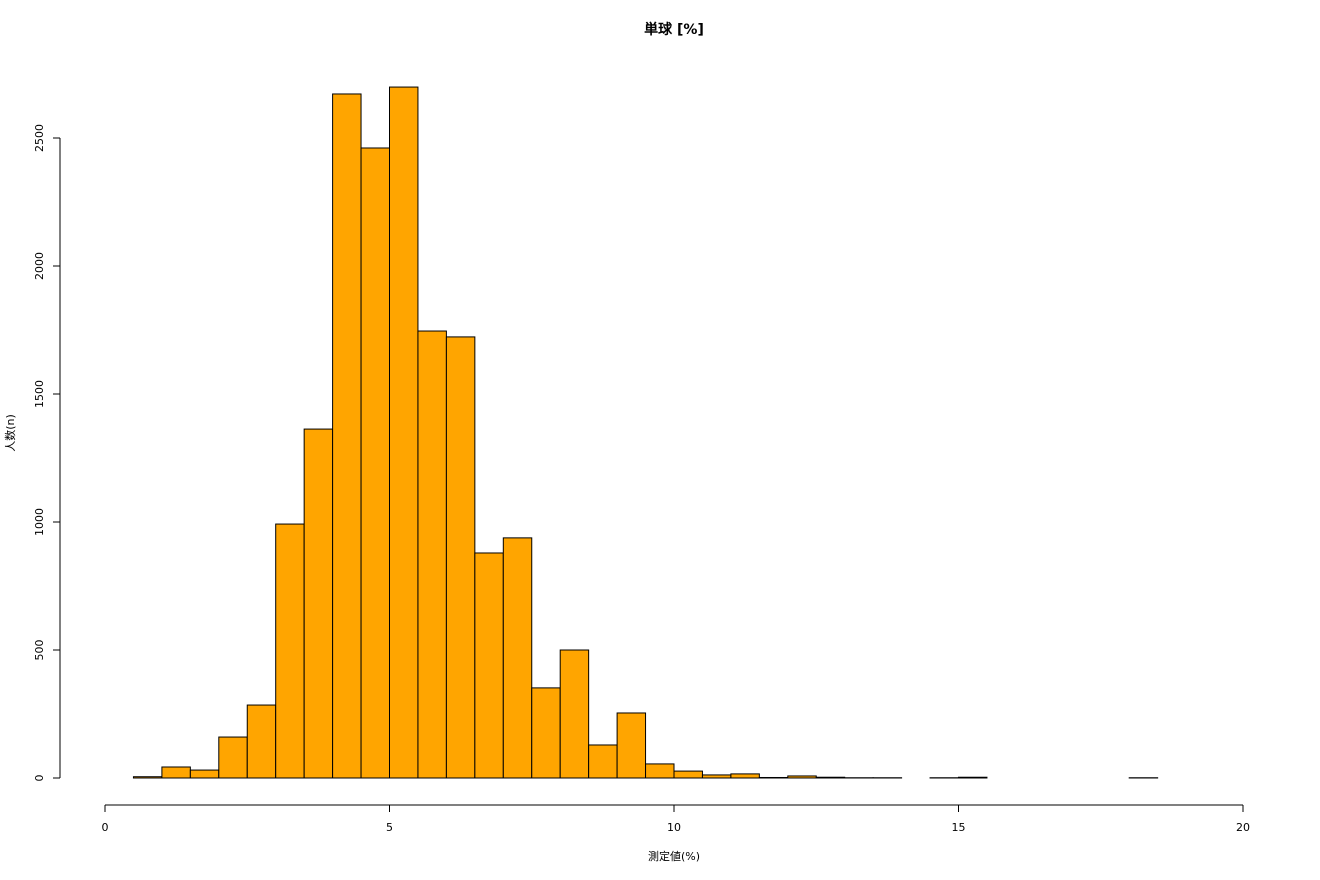 The width and height of the screenshot is (1320, 880). What do you see at coordinates (39, 266) in the screenshot?
I see `y-tick-label: 2000` at bounding box center [39, 266].